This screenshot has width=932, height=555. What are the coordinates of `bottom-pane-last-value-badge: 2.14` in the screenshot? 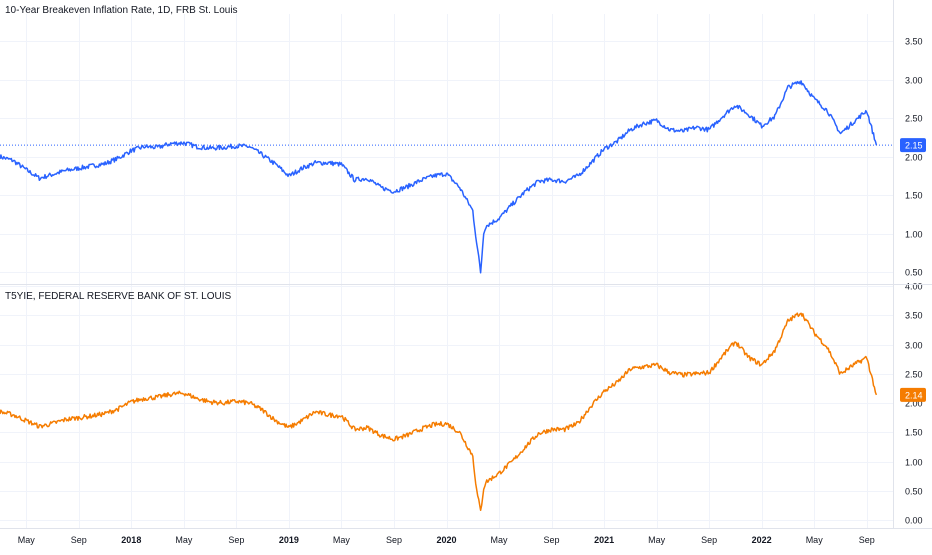 It's located at (913, 394).